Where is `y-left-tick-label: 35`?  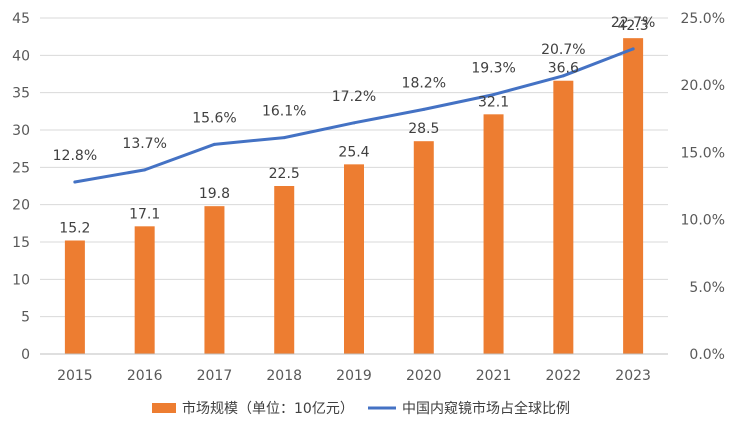
y-left-tick-label: 35 is located at coordinates (21, 94).